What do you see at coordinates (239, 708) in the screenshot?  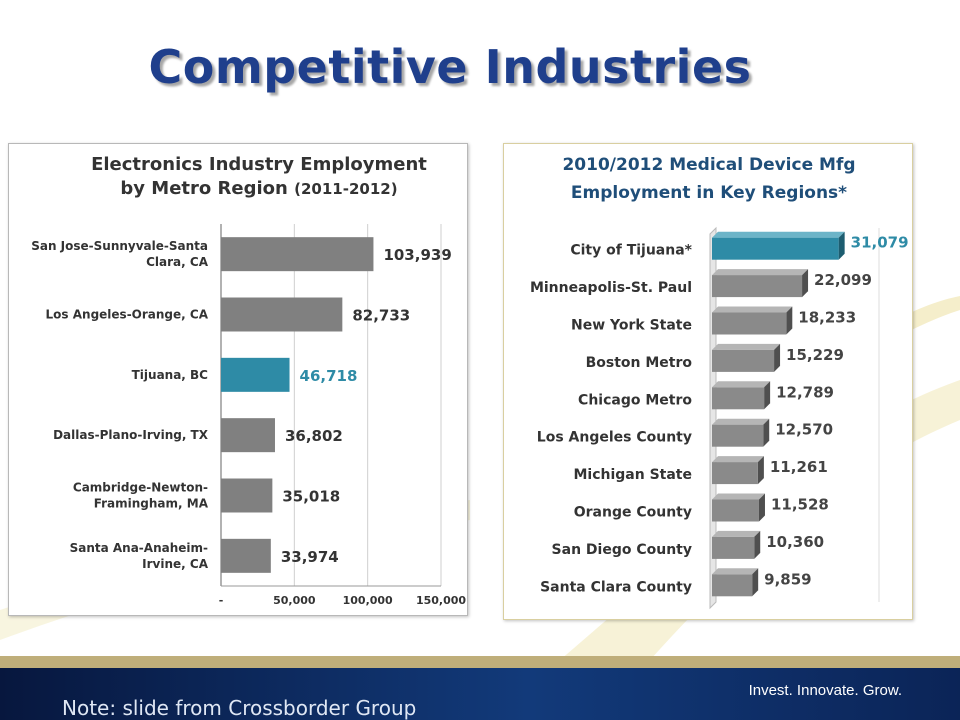 I see `footer-note: Note: slide from Crossborder Group` at bounding box center [239, 708].